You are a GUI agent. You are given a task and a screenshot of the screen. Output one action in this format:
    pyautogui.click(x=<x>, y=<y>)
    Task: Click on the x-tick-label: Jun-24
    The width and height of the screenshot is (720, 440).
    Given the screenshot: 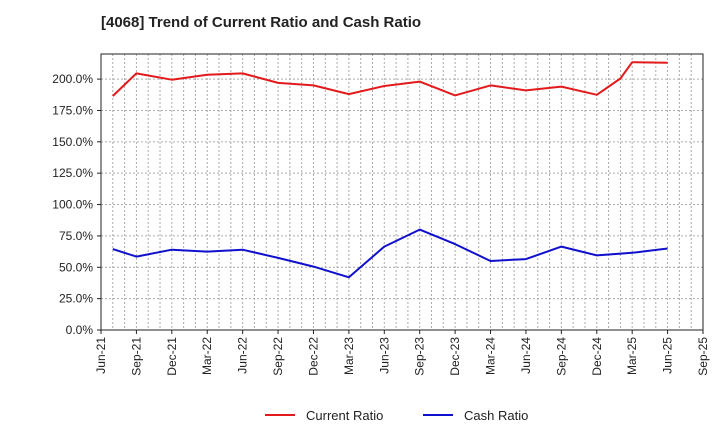 What is the action you would take?
    pyautogui.click(x=526, y=355)
    